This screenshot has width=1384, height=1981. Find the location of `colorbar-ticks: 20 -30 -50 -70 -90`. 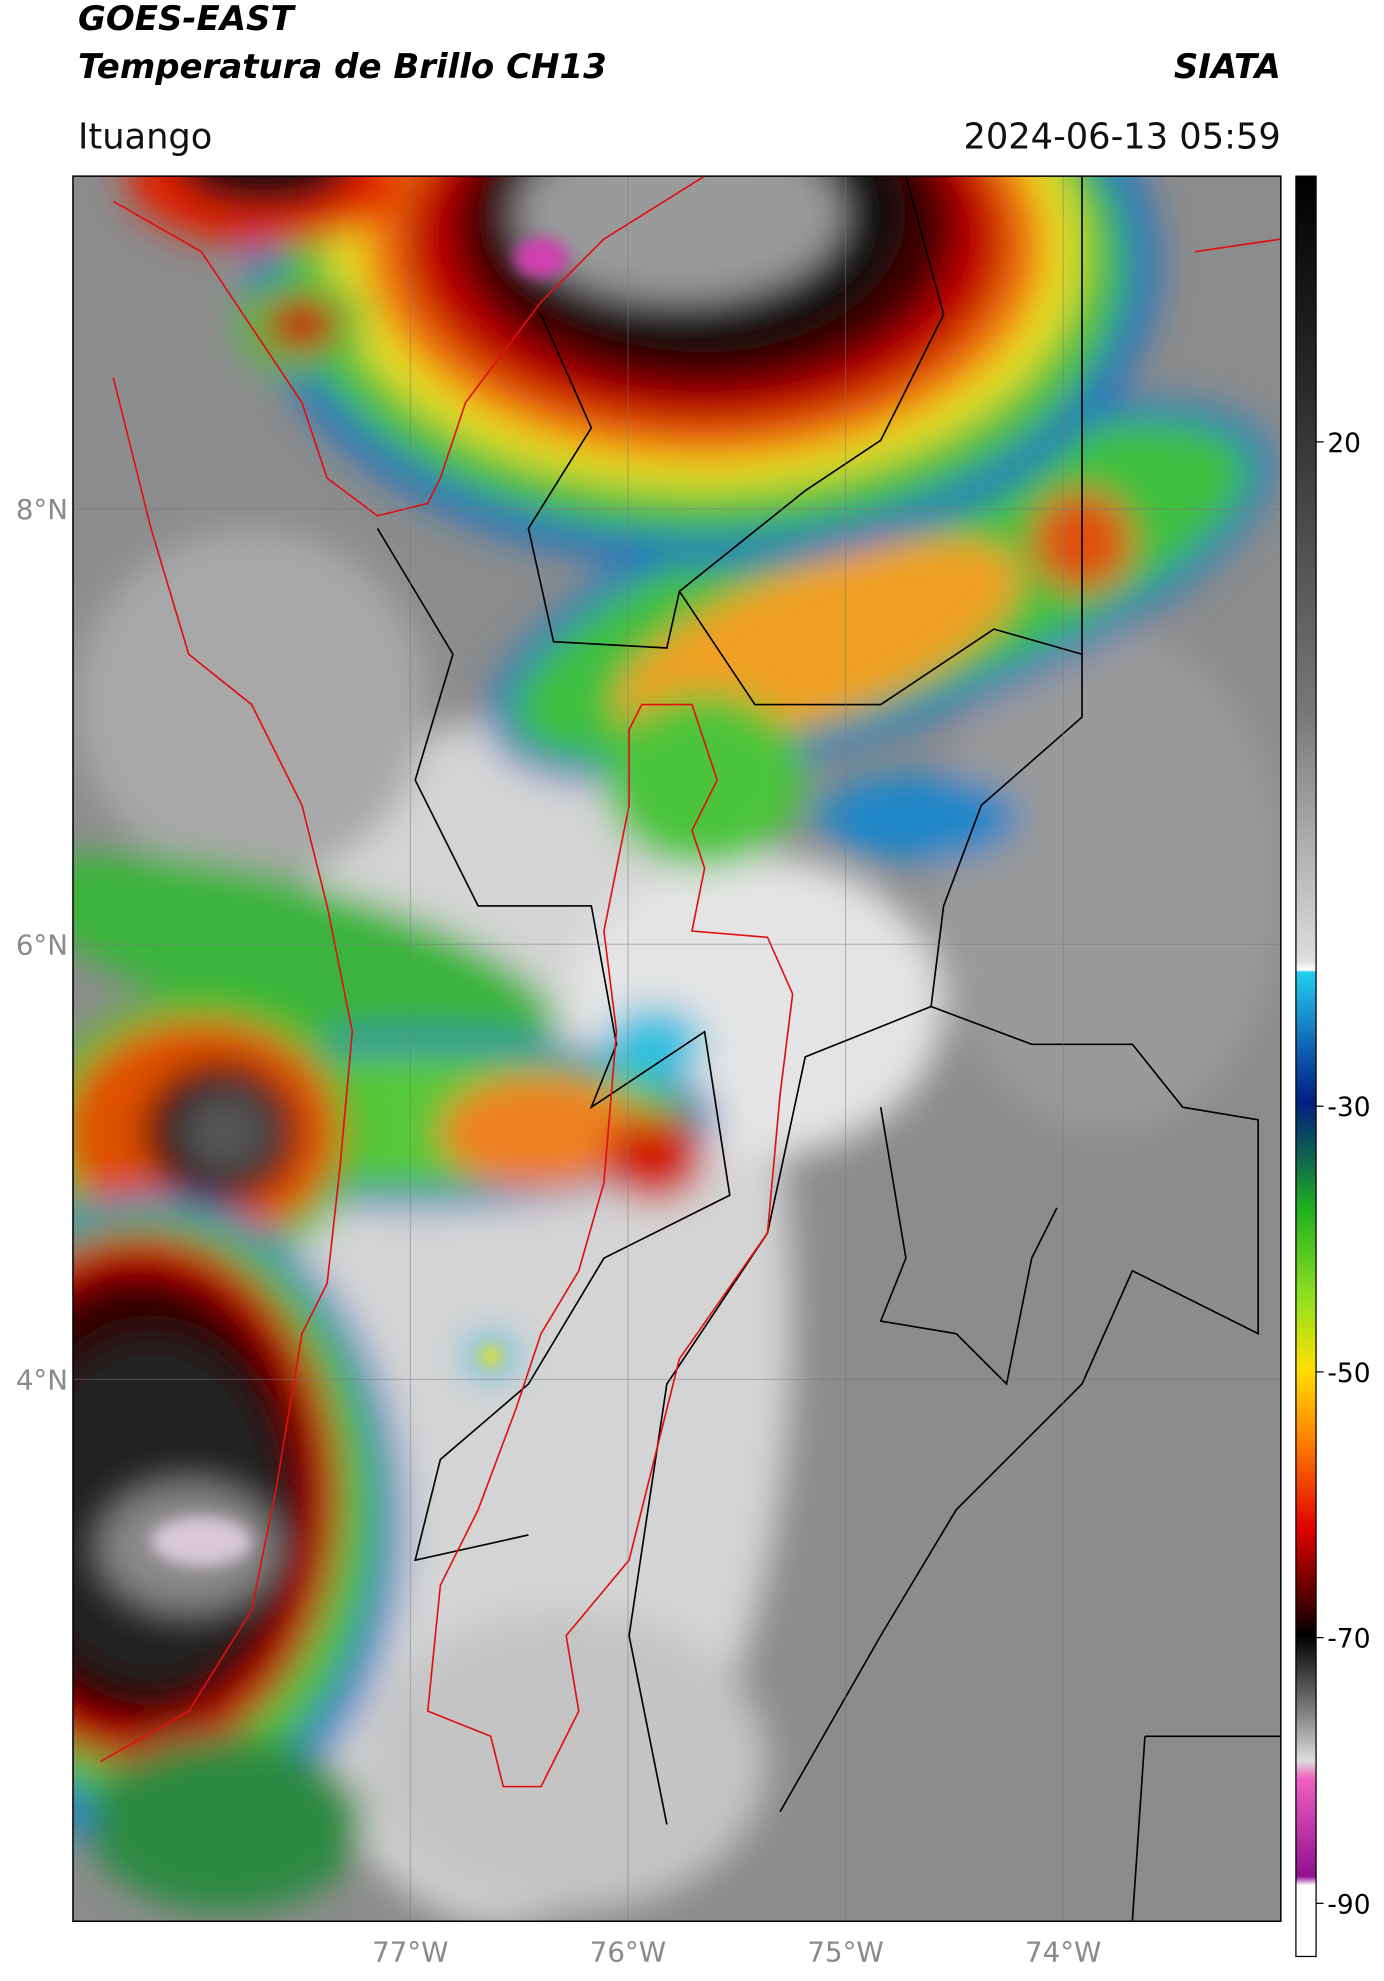

colorbar-ticks: 20 -30 -50 -70 -90 is located at coordinates (1343, 1174).